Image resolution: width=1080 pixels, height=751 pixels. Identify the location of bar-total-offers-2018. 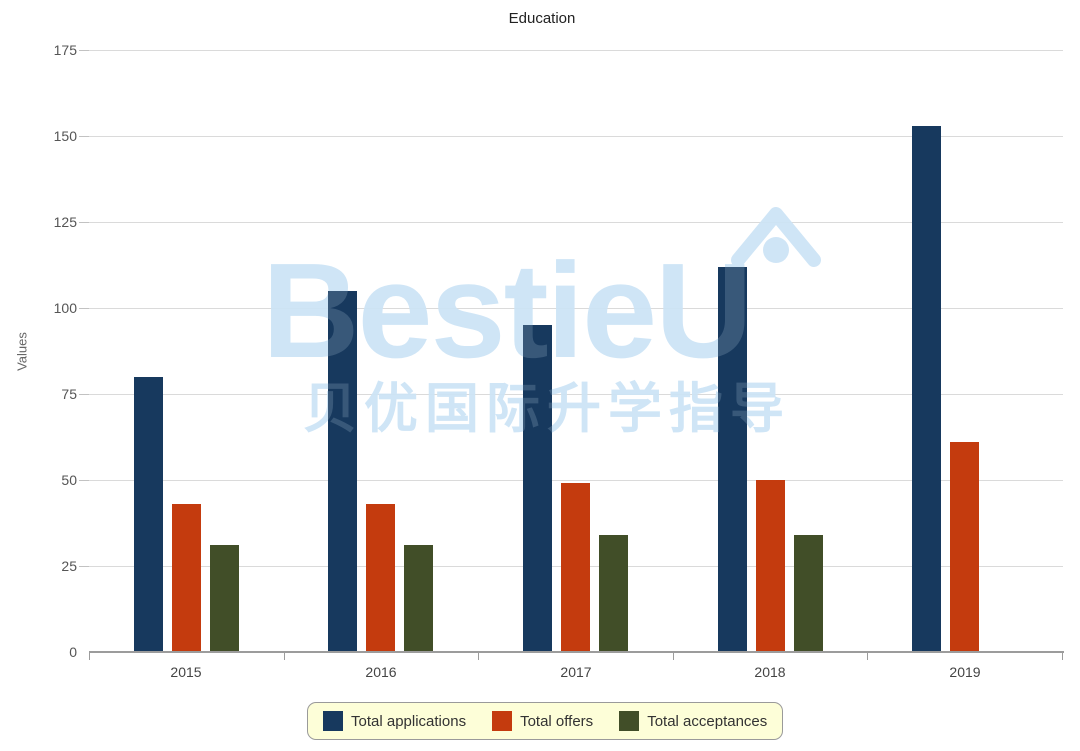
(770, 566).